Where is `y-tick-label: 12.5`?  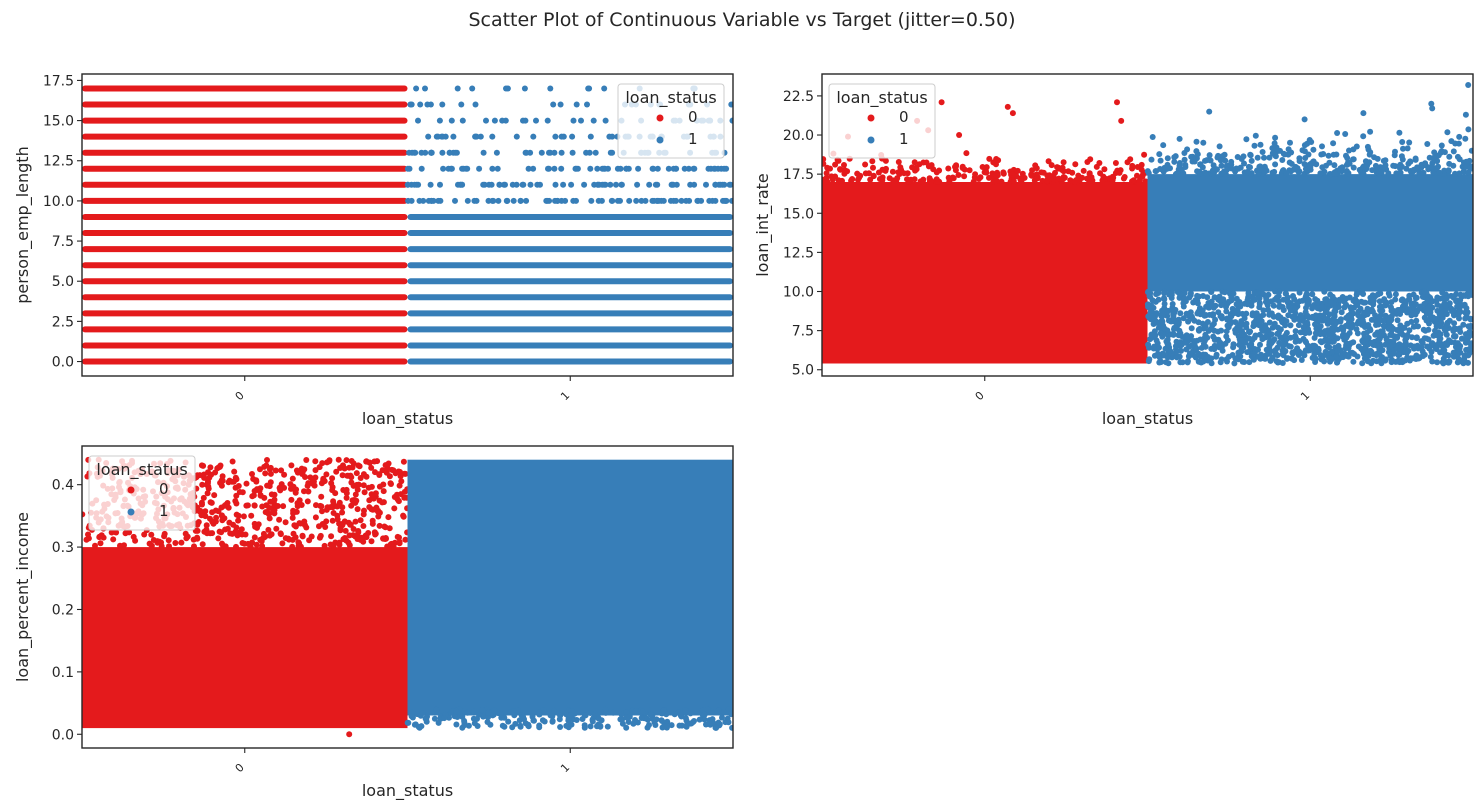
y-tick-label: 12.5 is located at coordinates (58, 162).